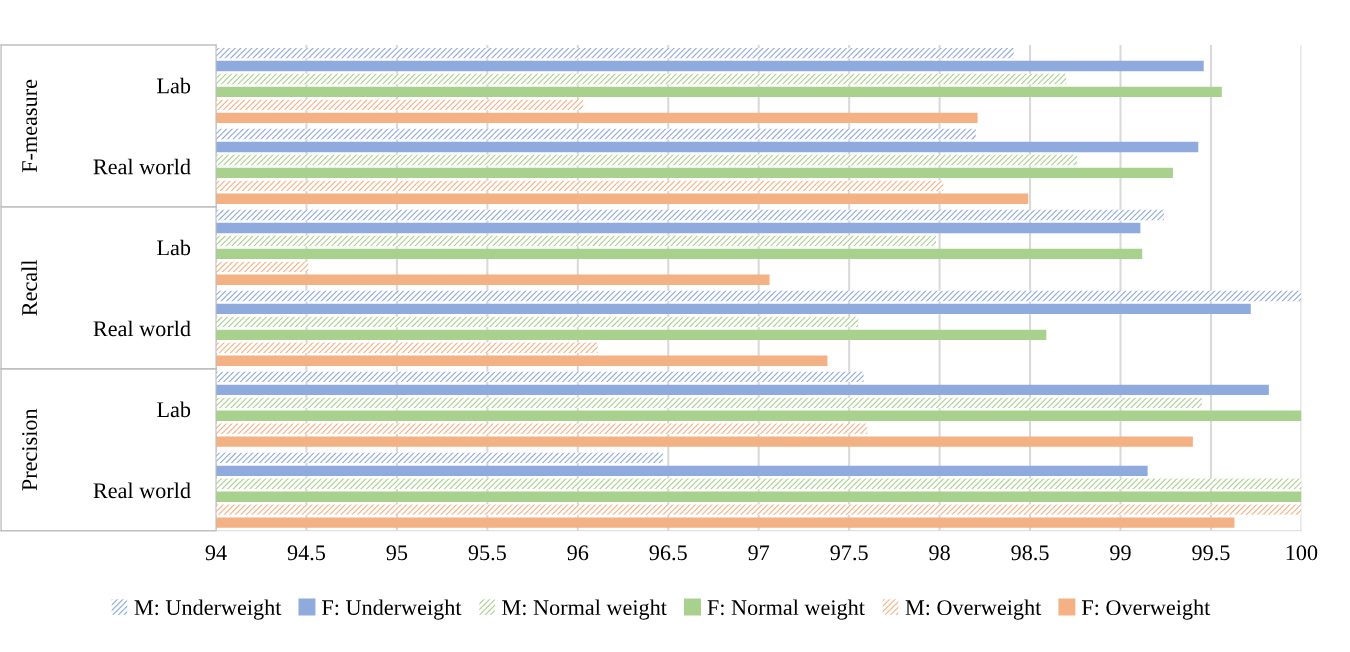  Describe the element at coordinates (397, 553) in the screenshot. I see `x-tick-label: 95` at that location.